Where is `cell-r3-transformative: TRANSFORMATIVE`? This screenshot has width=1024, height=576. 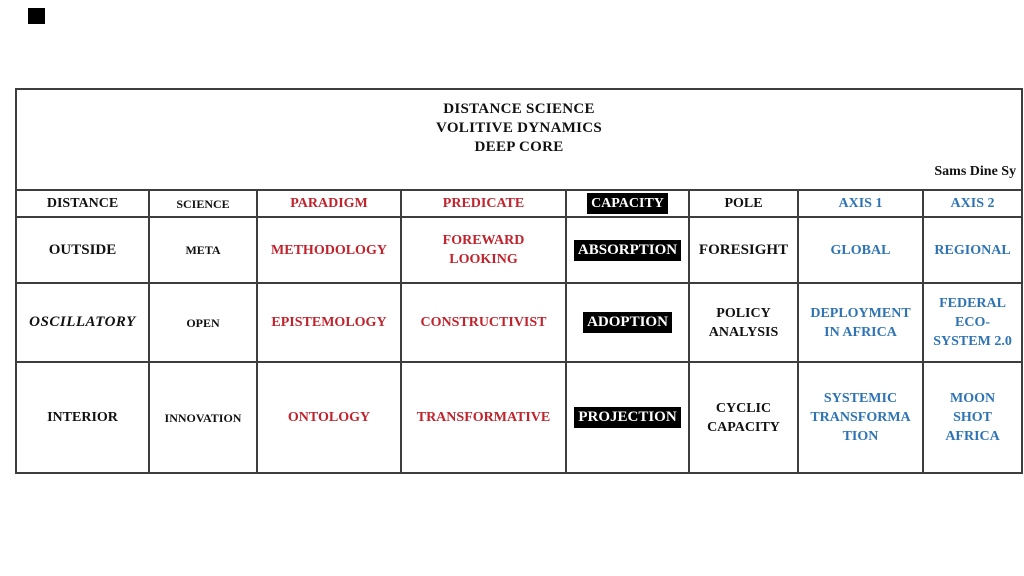
cell-r3-transformative: TRANSFORMATIVE is located at coordinates (483, 417).